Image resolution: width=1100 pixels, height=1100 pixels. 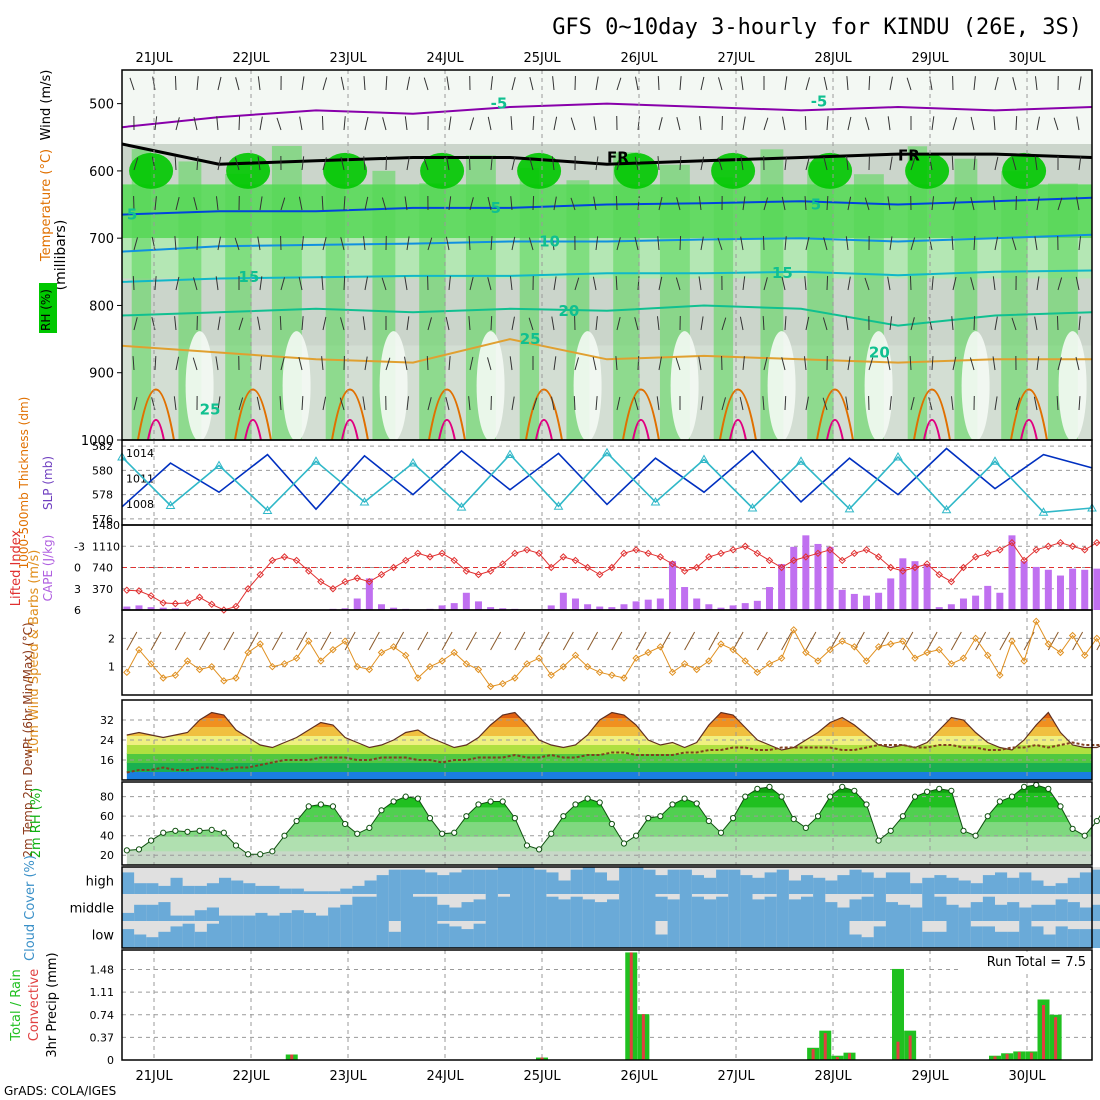 What do you see at coordinates (640, 414) in the screenshot?
I see `warm-contour` at bounding box center [640, 414].